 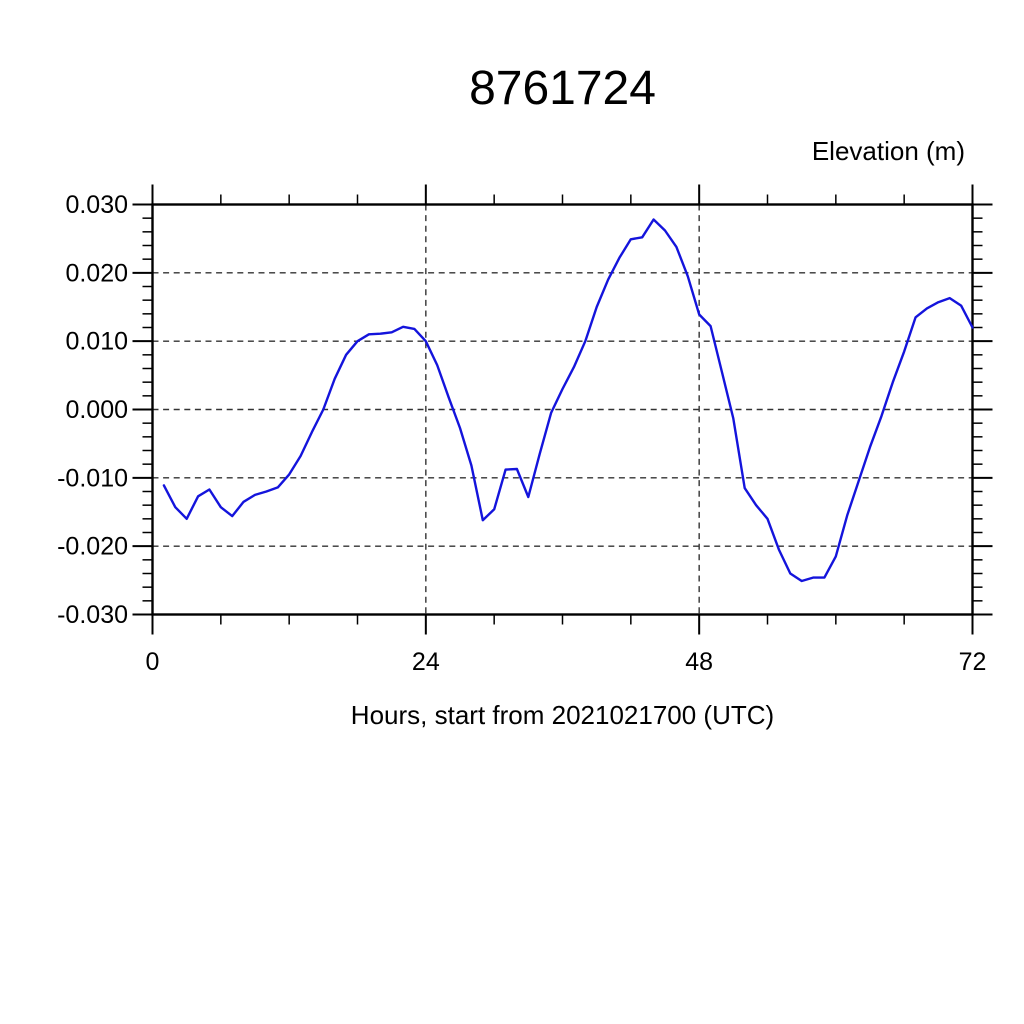 I want to click on y-tick-label: 0.010, so click(x=96, y=342).